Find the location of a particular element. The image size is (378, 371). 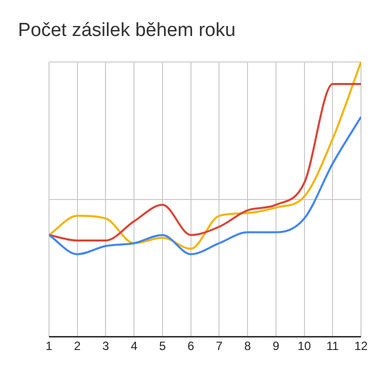

x-tick-label: 4 is located at coordinates (134, 346).